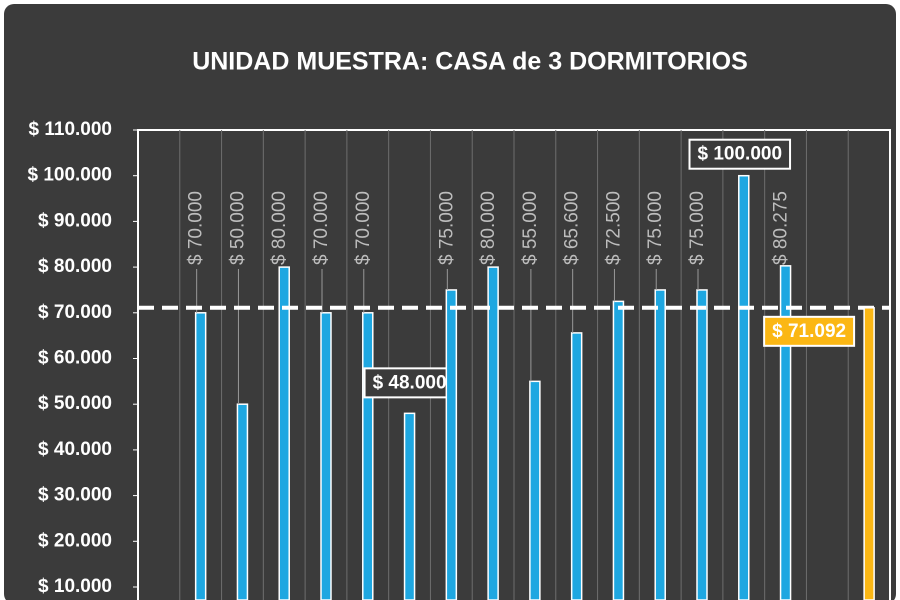  I want to click on y-tick-label: $ 50.000, so click(75, 403).